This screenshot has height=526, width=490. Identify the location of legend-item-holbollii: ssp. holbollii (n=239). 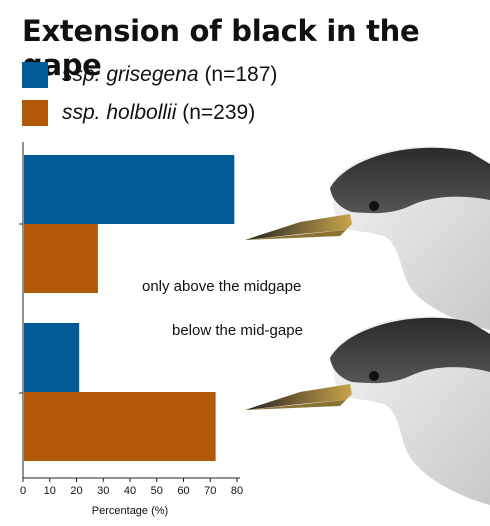
(138, 113).